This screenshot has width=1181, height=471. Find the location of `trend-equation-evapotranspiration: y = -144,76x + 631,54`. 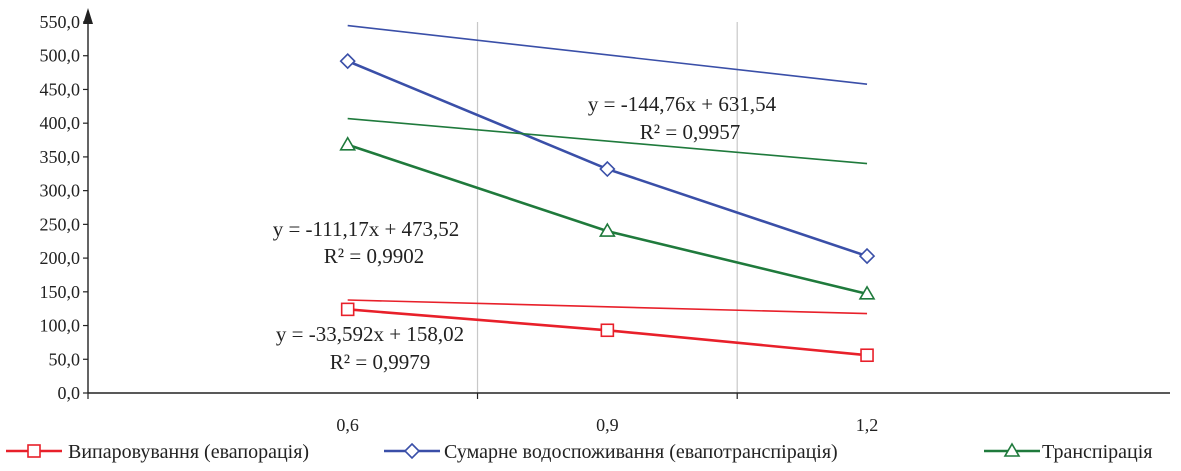

trend-equation-evapotranspiration: y = -144,76x + 631,54 is located at coordinates (682, 104).